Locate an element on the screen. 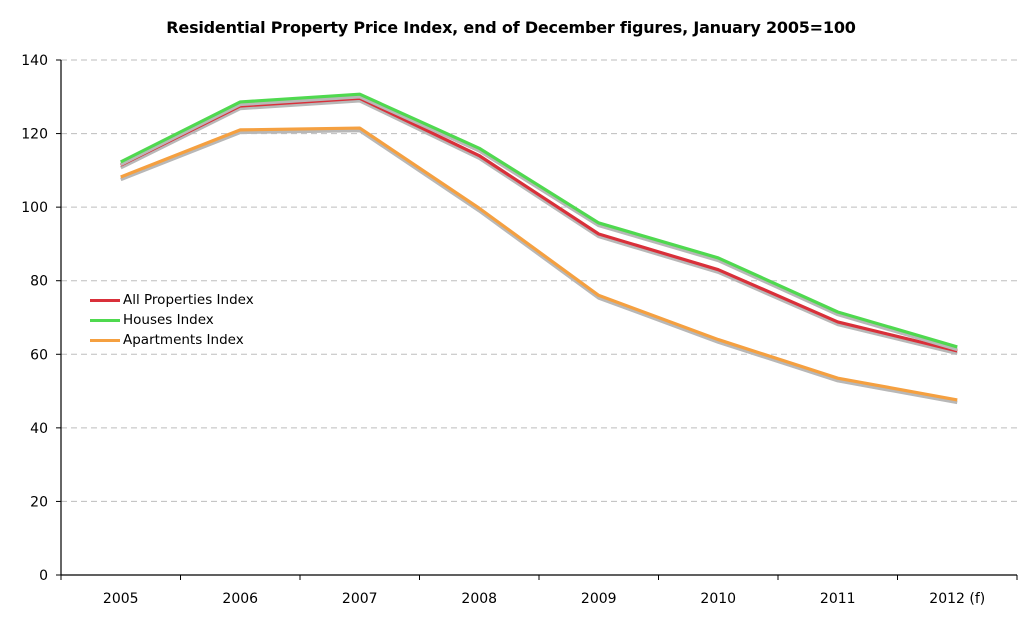  y-tick-label: 80 is located at coordinates (39, 282).